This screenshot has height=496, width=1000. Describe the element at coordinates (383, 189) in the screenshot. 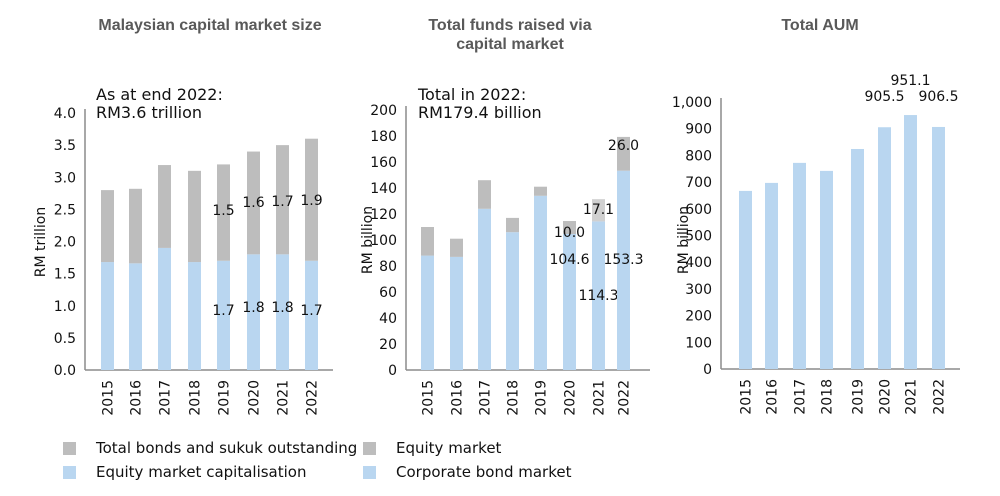

I see `y-tick-label: 140` at that location.